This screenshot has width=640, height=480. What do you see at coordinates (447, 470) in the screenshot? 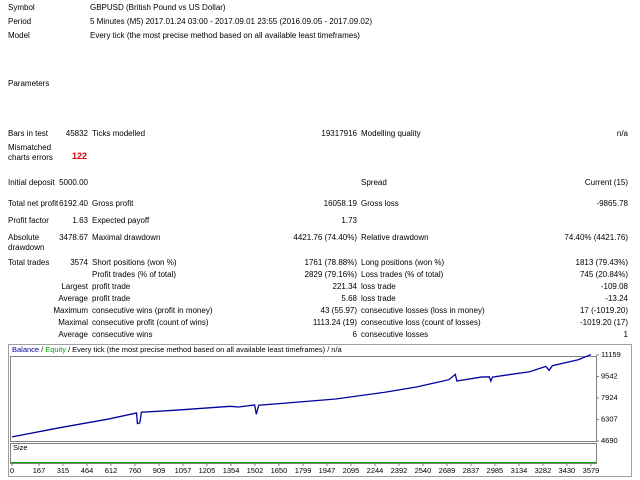
I see `x-tick-label: 2689` at bounding box center [447, 470].